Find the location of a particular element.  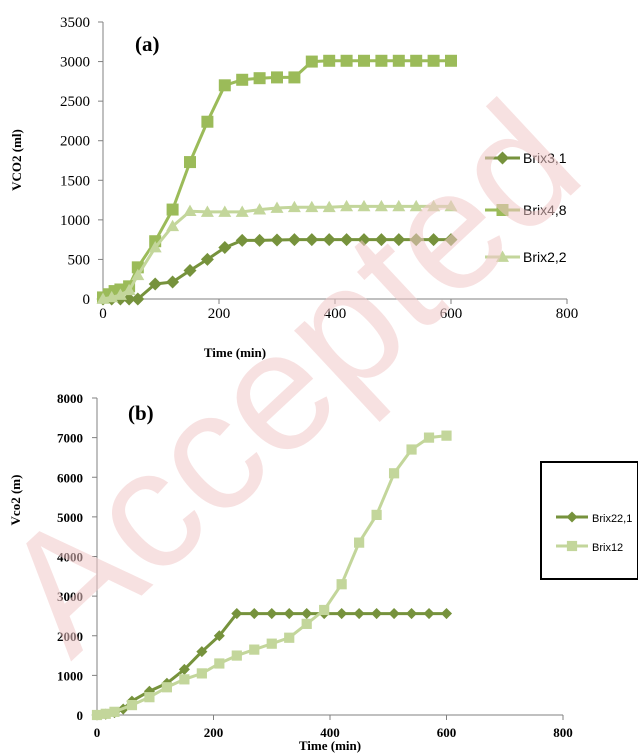

y-tick-label: 1000 is located at coordinates (75, 221).